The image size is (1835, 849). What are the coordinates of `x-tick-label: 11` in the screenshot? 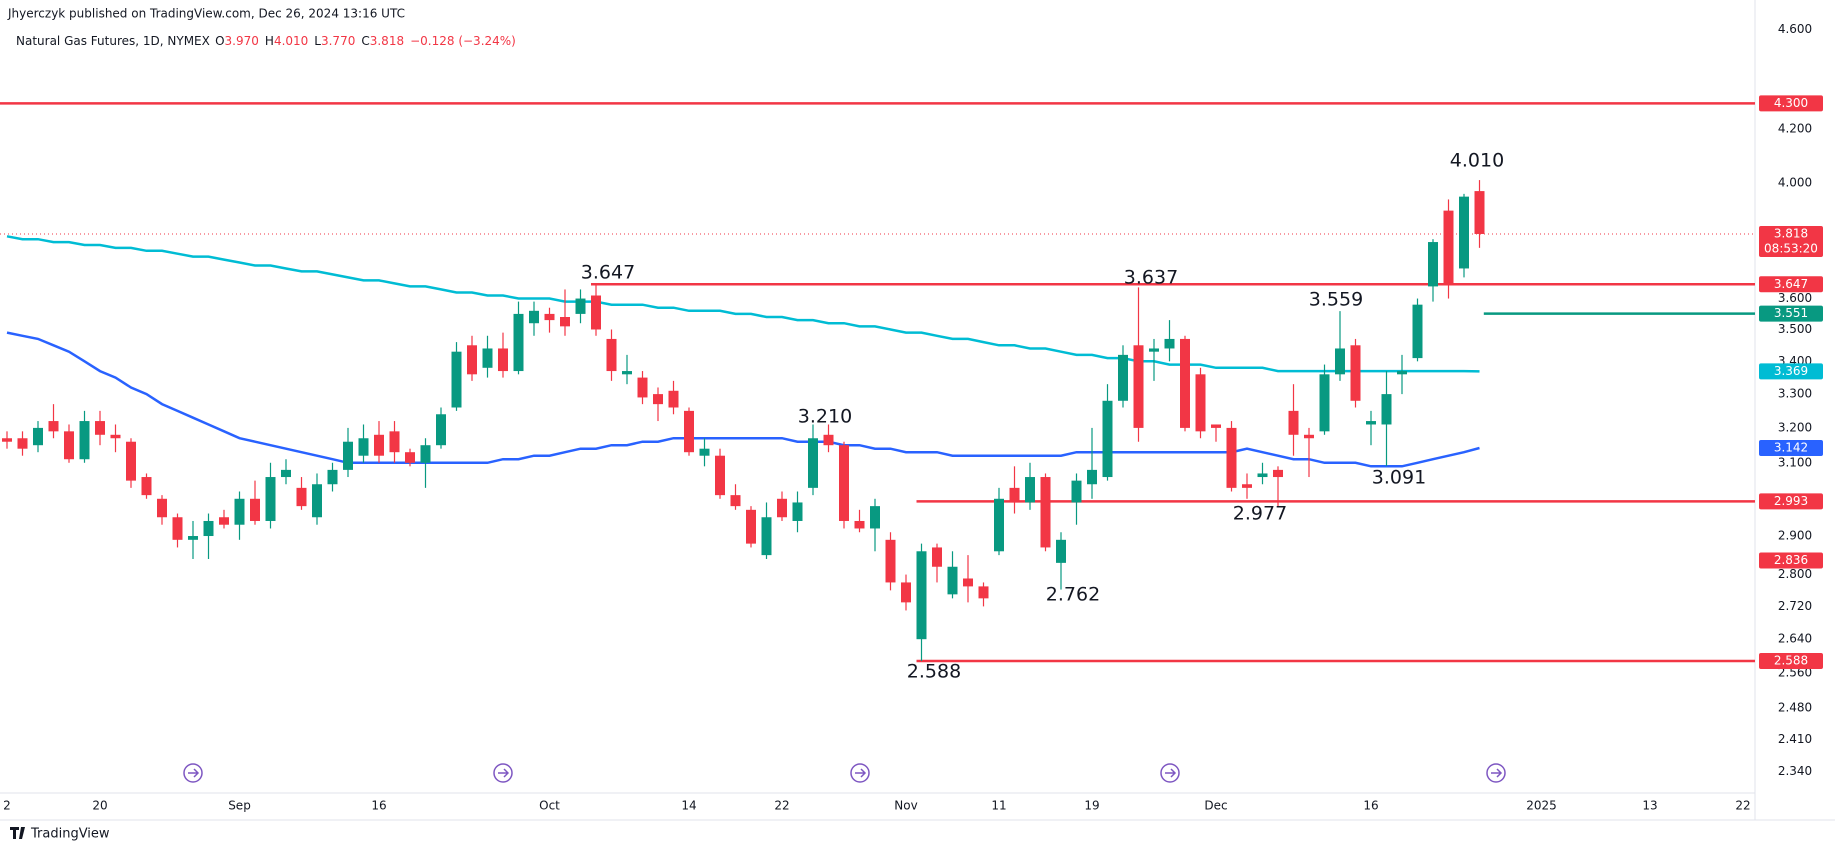 It's located at (998, 806).